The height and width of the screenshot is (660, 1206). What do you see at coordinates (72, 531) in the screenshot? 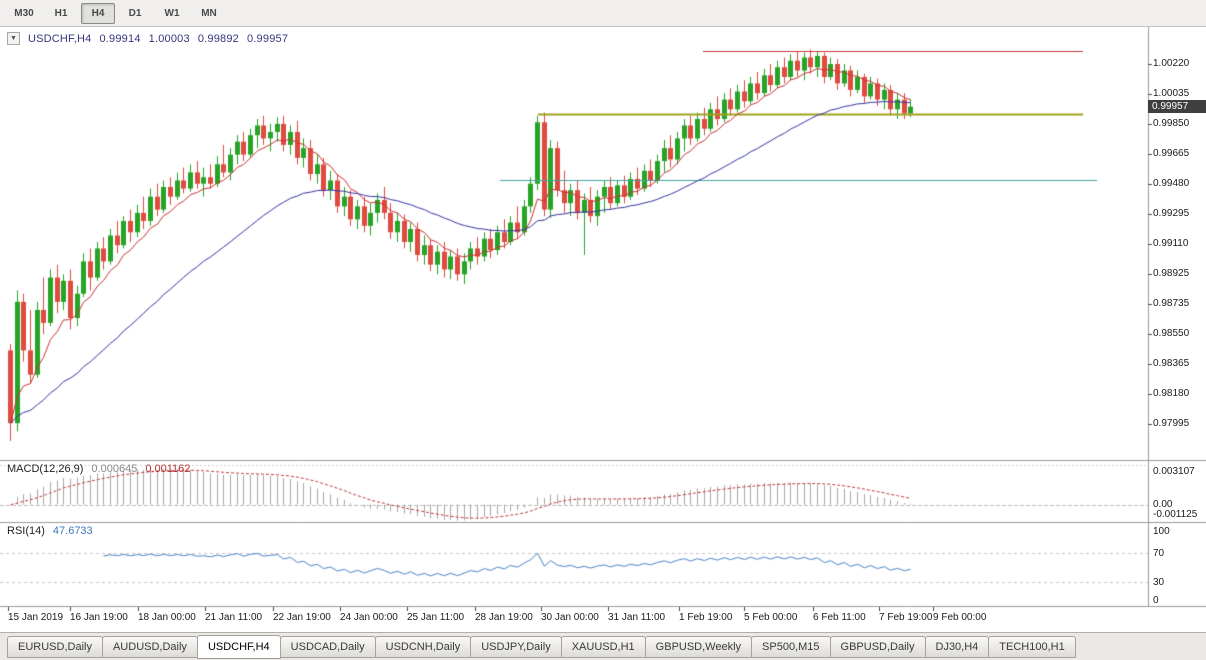
I see `rsi-current-value: 47.6733` at bounding box center [72, 531].